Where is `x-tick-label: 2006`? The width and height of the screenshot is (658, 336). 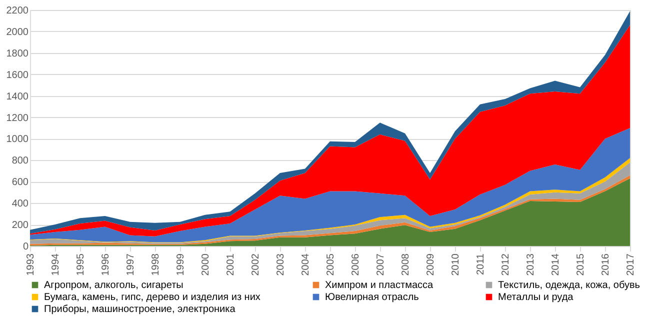
x-tick-label: 2006 is located at coordinates (356, 264).